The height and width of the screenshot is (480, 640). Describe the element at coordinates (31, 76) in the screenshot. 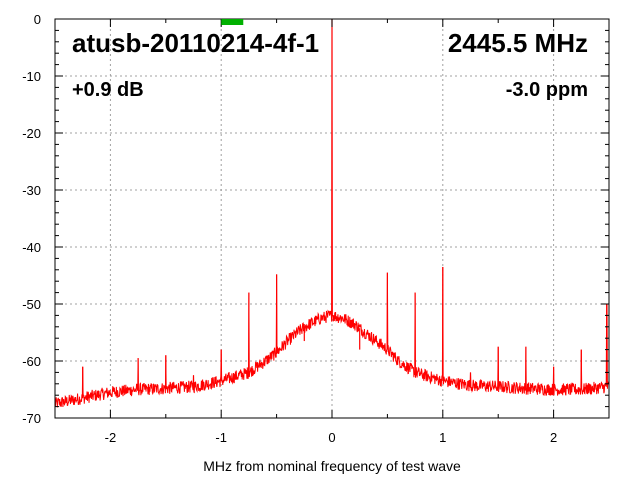

I see `y-tick-label: -10` at that location.